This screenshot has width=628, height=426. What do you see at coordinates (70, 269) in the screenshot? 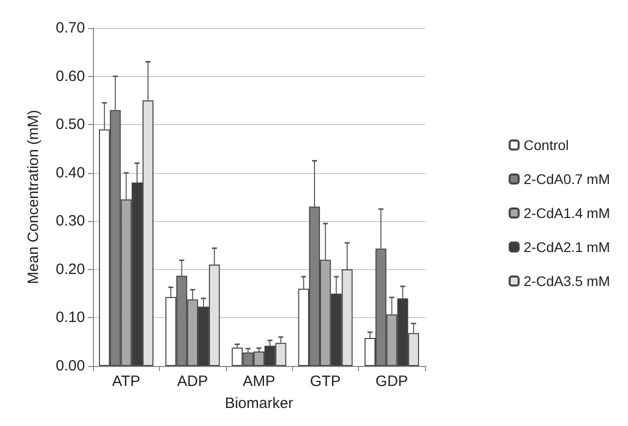
I see `y-tick-label: 0.20` at bounding box center [70, 269].